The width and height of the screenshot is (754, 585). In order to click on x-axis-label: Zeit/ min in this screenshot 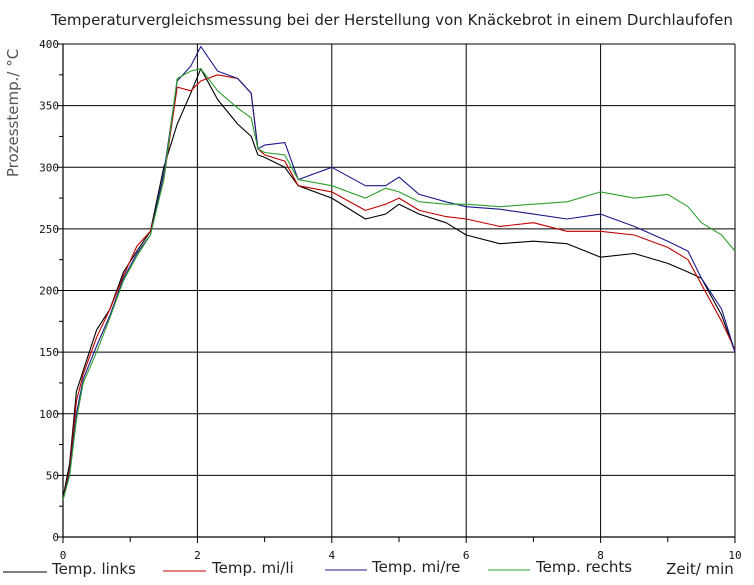, I will do `click(700, 569)`.